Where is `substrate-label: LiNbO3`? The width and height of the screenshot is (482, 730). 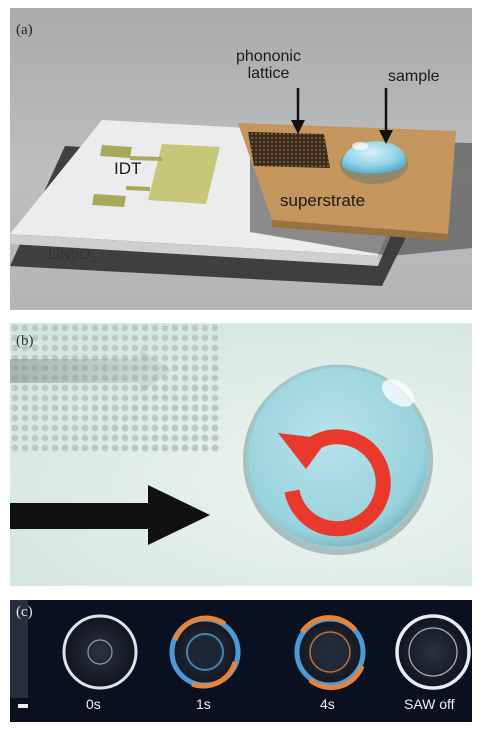
substrate-label: LiNbO3 is located at coordinates (72, 257).